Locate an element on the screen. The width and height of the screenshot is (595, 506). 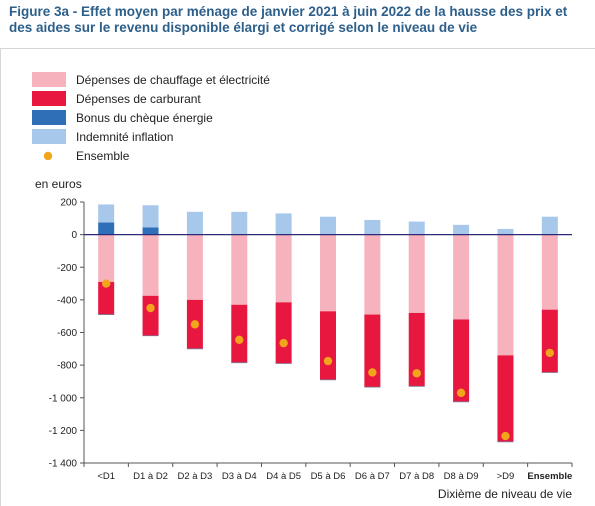
y-axis: 200 0 -200 -400 -600 -800 -1 000 -1 200 -1 400 is located at coordinates (67, 334).